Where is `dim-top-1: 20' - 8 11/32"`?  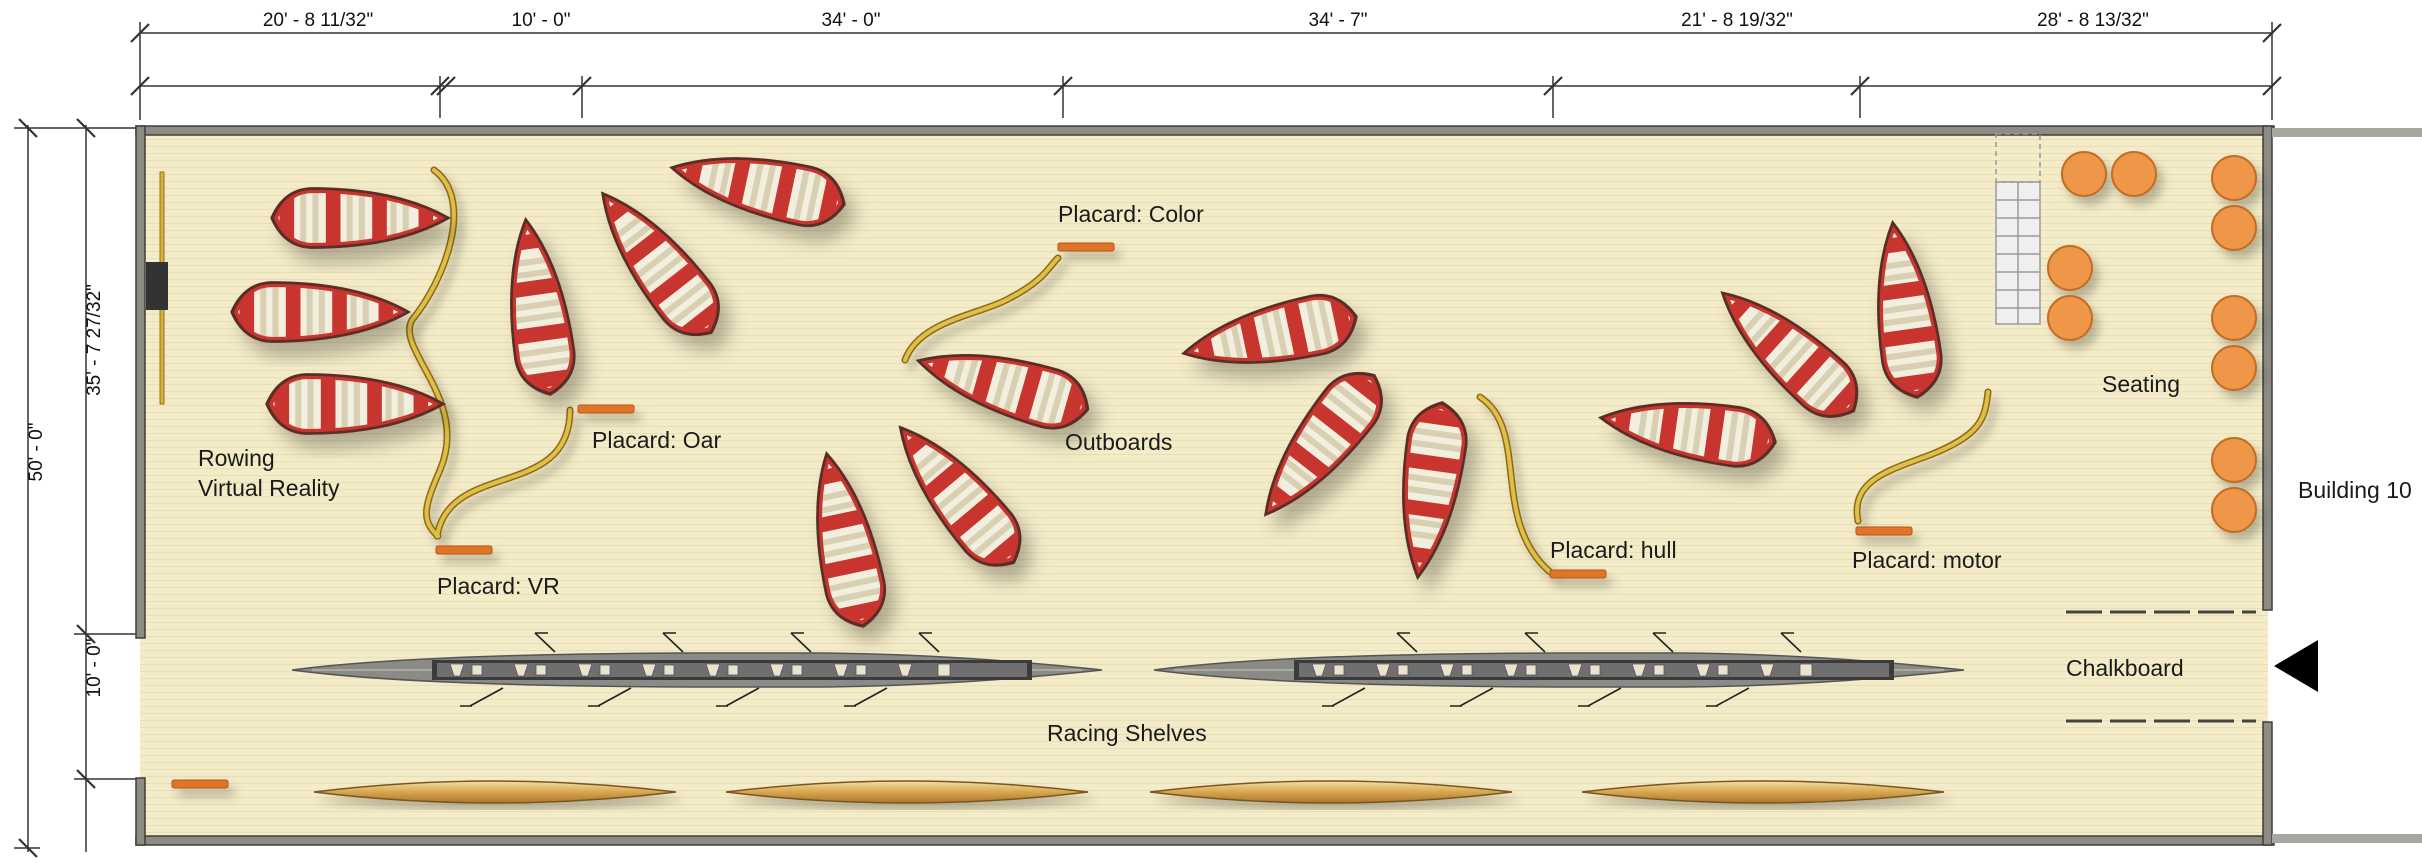 dim-top-1: 20' - 8 11/32" is located at coordinates (318, 20).